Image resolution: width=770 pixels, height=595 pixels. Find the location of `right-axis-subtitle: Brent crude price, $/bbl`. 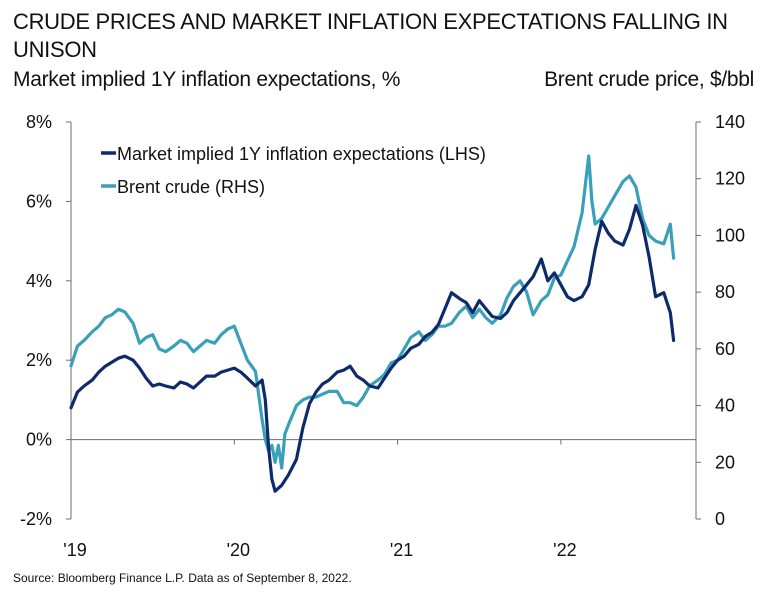

right-axis-subtitle: Brent crude price, $/bbl is located at coordinates (649, 79).